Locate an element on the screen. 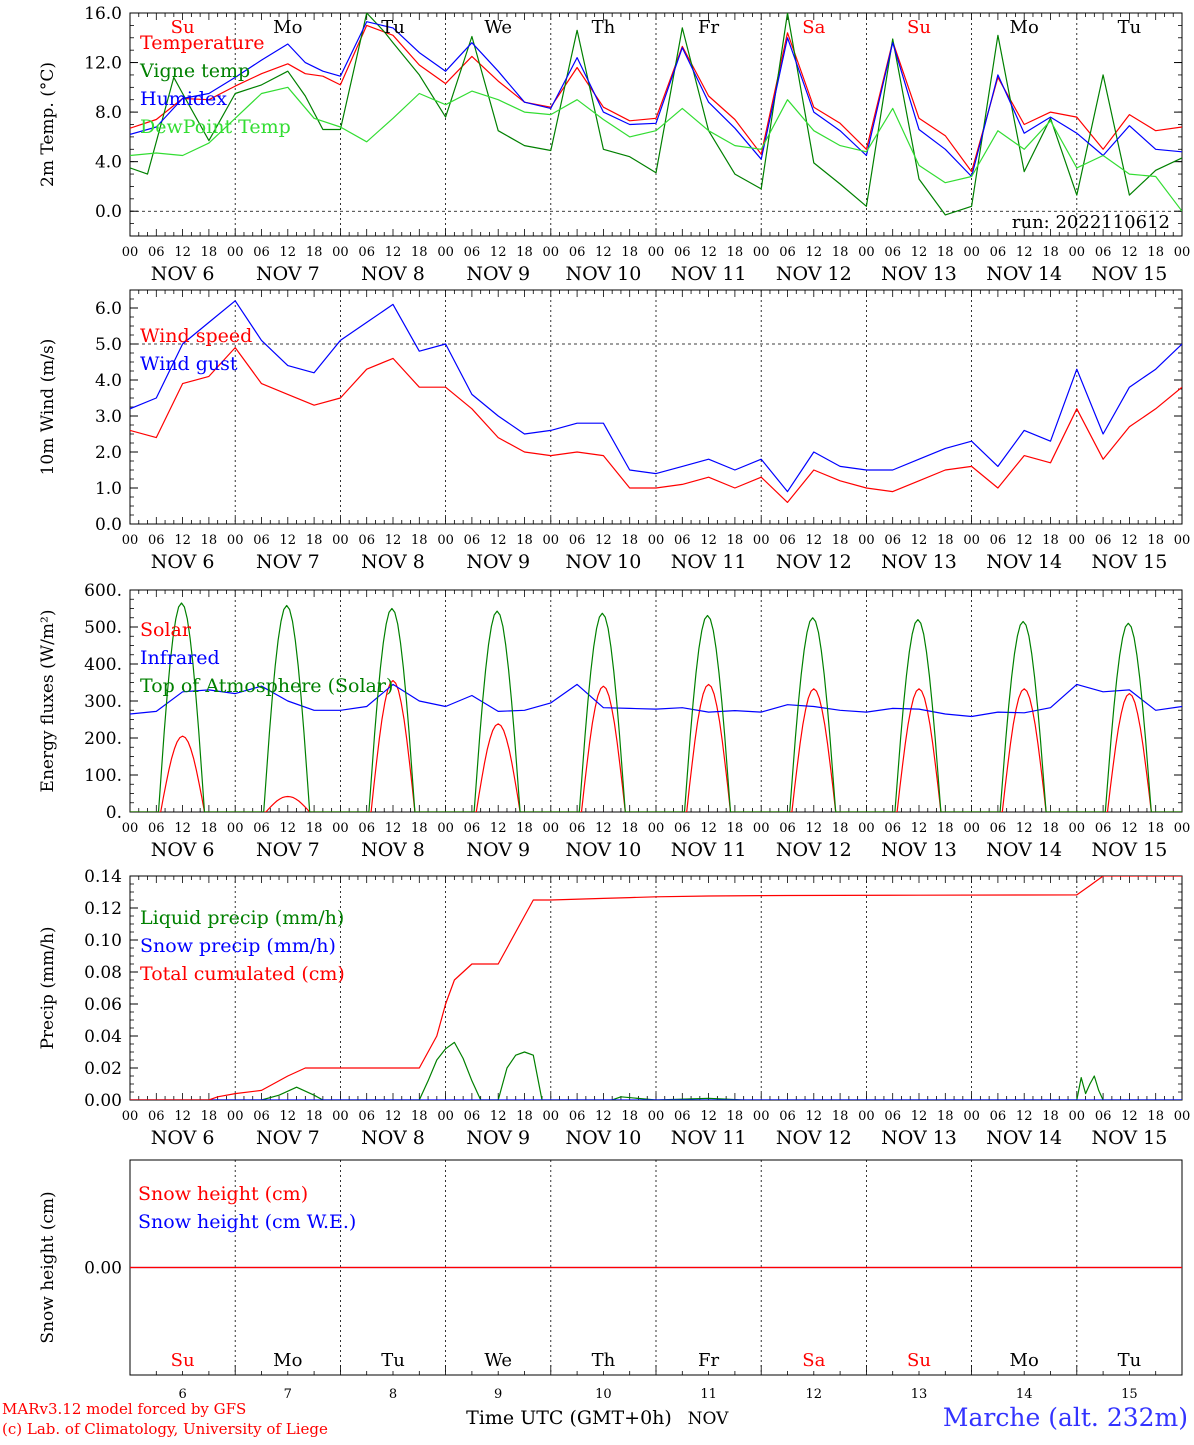 Image resolution: width=1194 pixels, height=1445 pixels. x-date-label: NOV 6 is located at coordinates (183, 850).